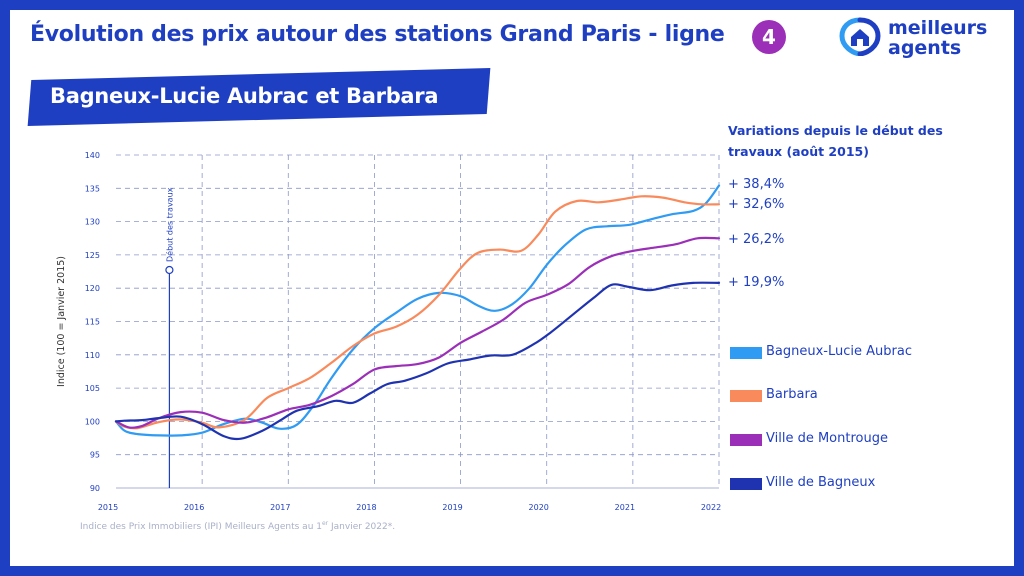  Describe the element at coordinates (92, 155) in the screenshot. I see `y-tick-label: 140` at that location.